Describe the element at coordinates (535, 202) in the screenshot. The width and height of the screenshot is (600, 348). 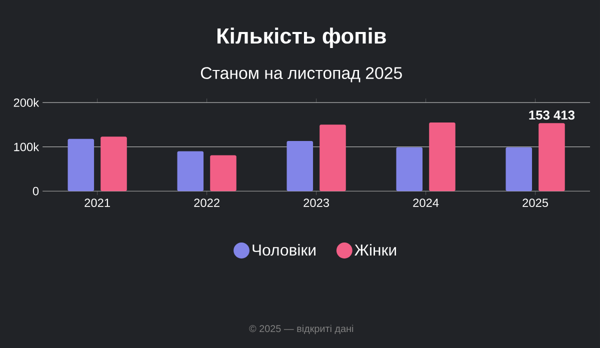
I see `x-tick-label: 2025` at that location.